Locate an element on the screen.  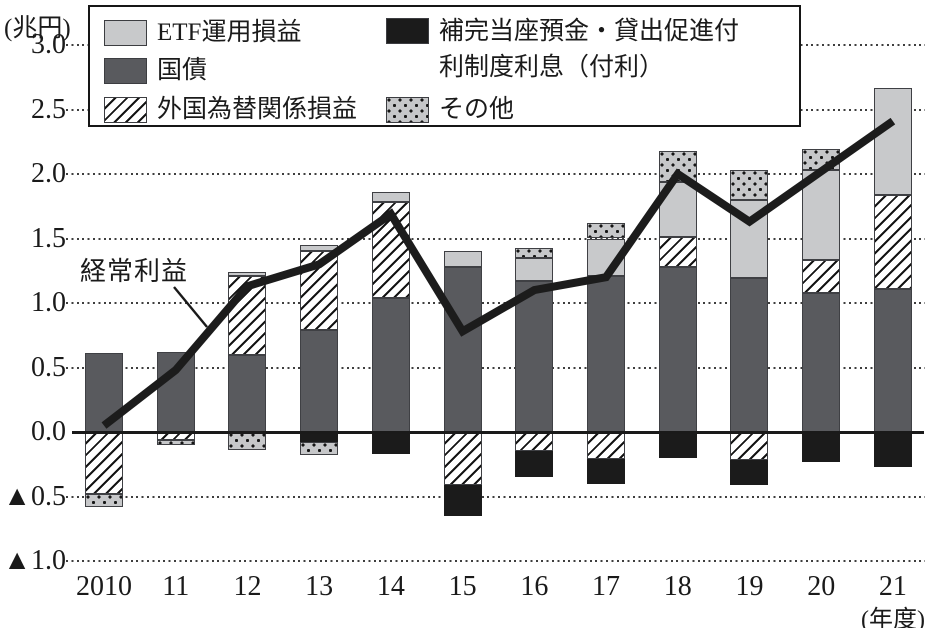
y-tick-0.5: 0.5 is located at coordinates (48, 367).